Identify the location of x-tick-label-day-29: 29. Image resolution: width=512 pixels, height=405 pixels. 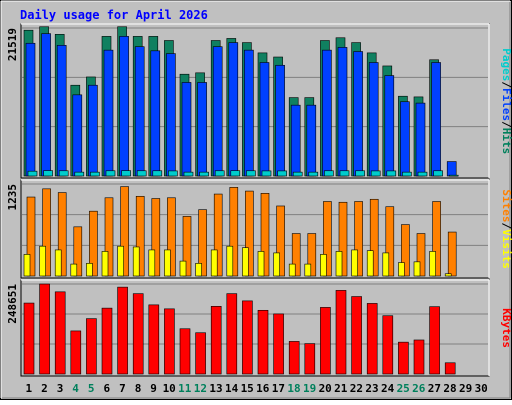
(465, 388).